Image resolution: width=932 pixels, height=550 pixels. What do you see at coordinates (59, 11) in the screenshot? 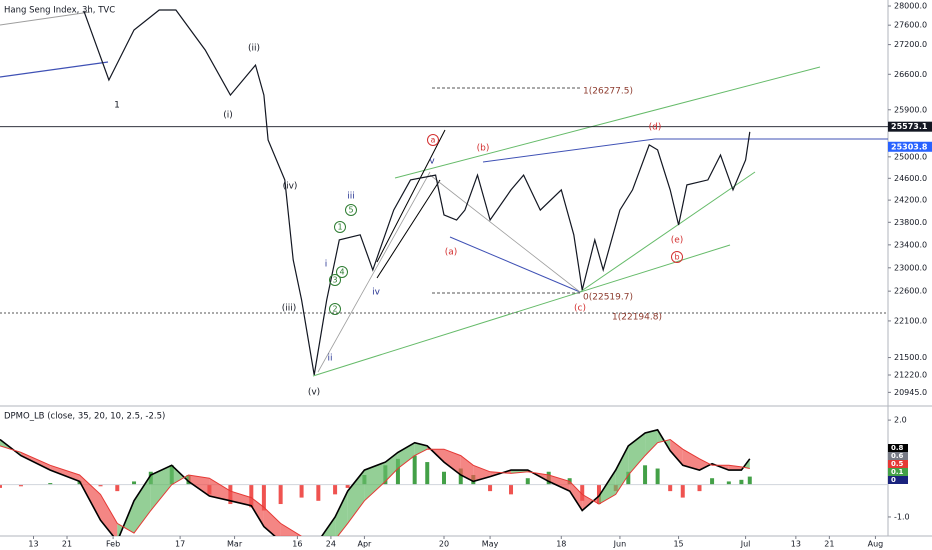
I see `chart-title: Hang Seng Index, 3h, TVC` at bounding box center [59, 11].